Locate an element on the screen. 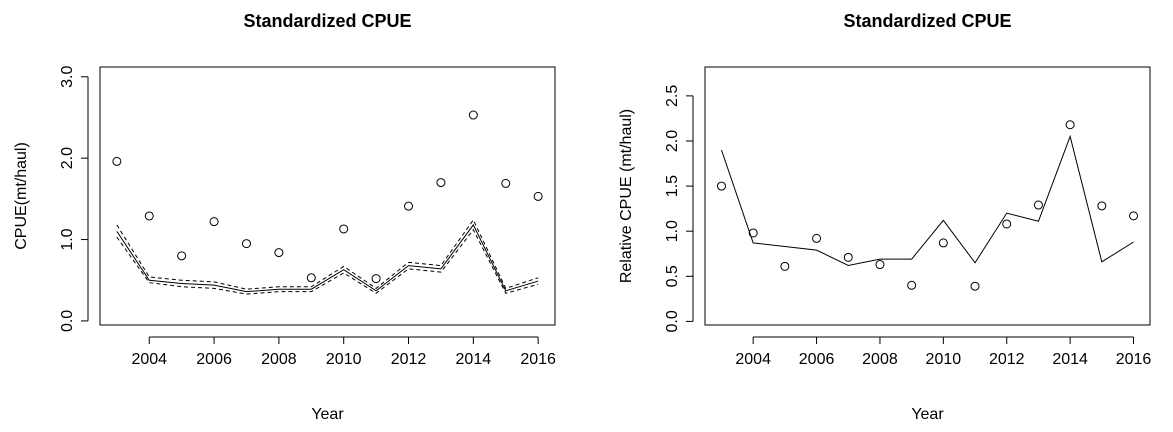 The image size is (1173, 432). y-axis-label: Relative CPUE (mt/haul) is located at coordinates (626, 196).